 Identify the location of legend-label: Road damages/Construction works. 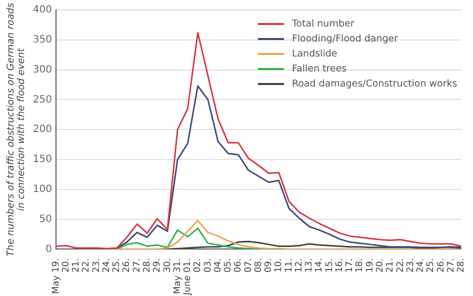
(375, 84).